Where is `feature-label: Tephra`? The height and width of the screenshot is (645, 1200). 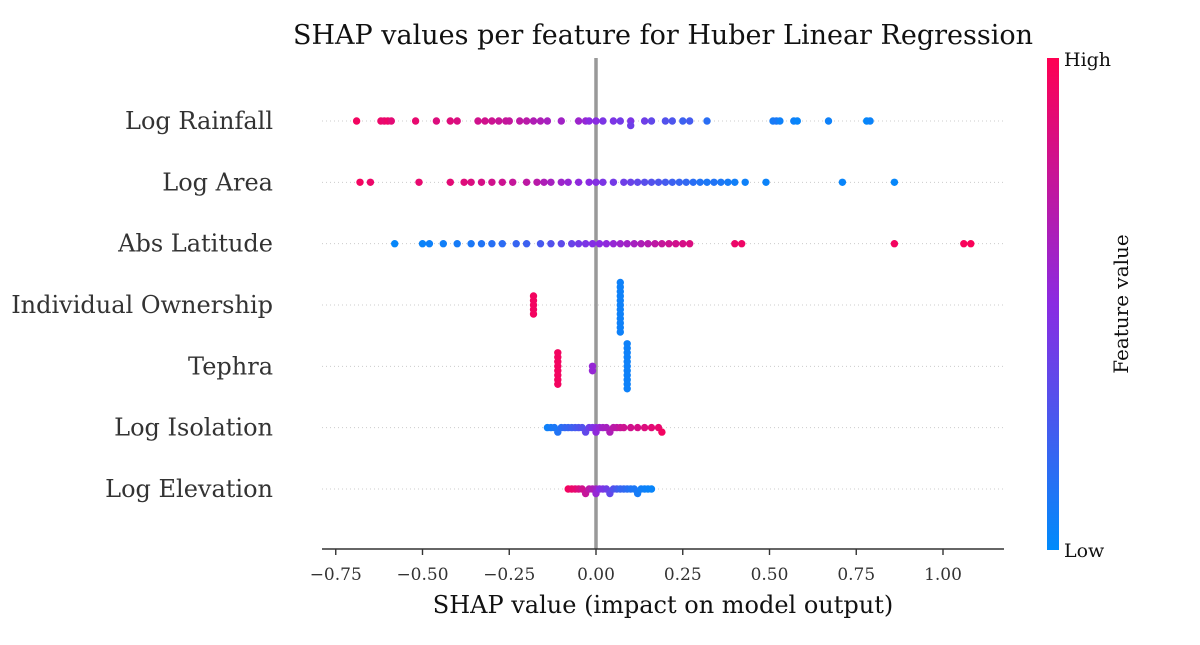
feature-label: Tephra is located at coordinates (230, 366).